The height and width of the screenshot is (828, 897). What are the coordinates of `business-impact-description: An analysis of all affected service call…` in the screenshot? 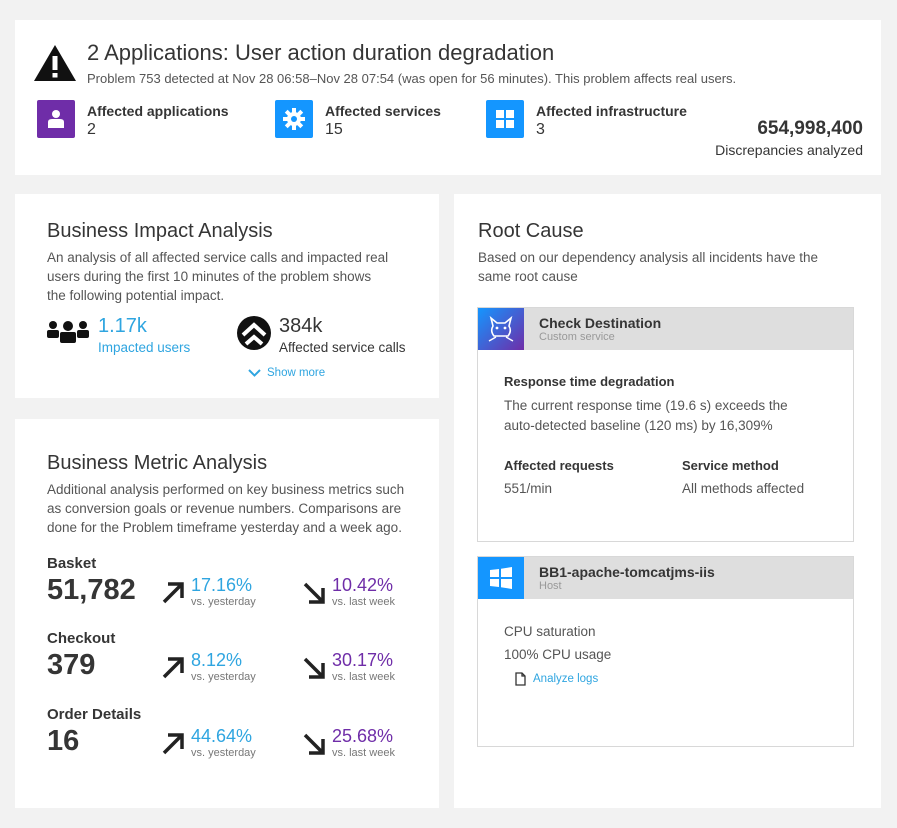 It's located at (218, 276).